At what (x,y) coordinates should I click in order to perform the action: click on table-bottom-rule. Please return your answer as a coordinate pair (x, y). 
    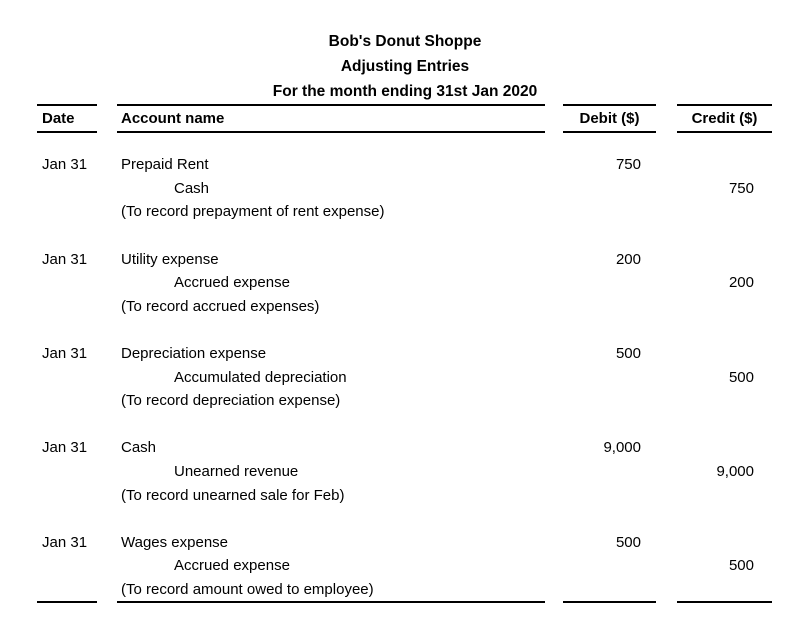
    Looking at the image, I should click on (423, 602).